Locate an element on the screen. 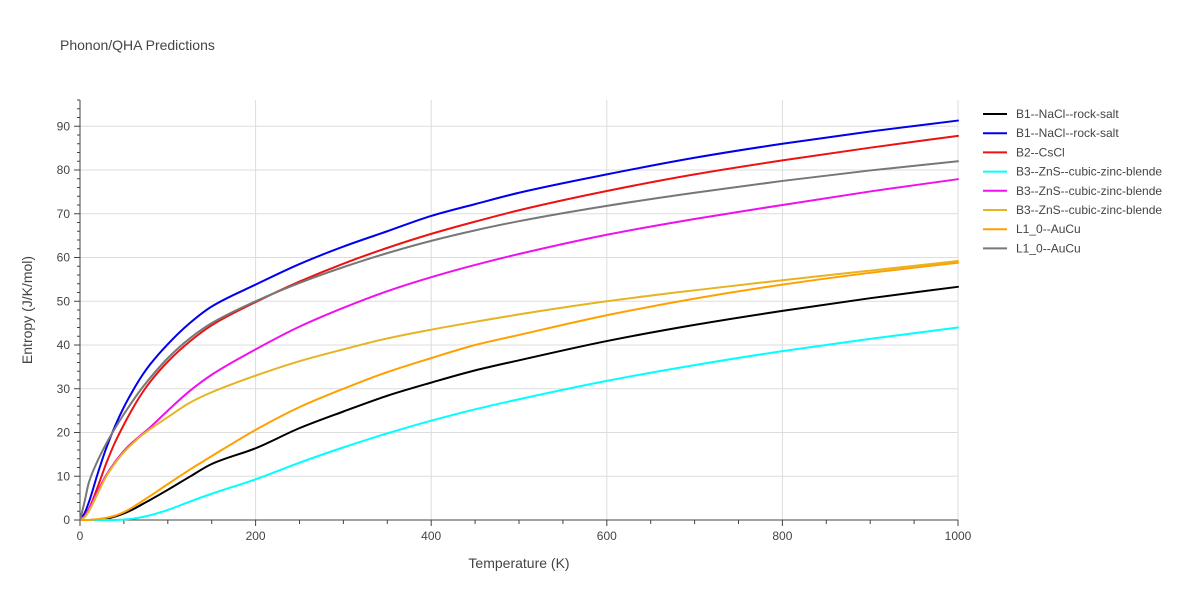  chart-title: Phonon/QHA Predictions is located at coordinates (137, 45).